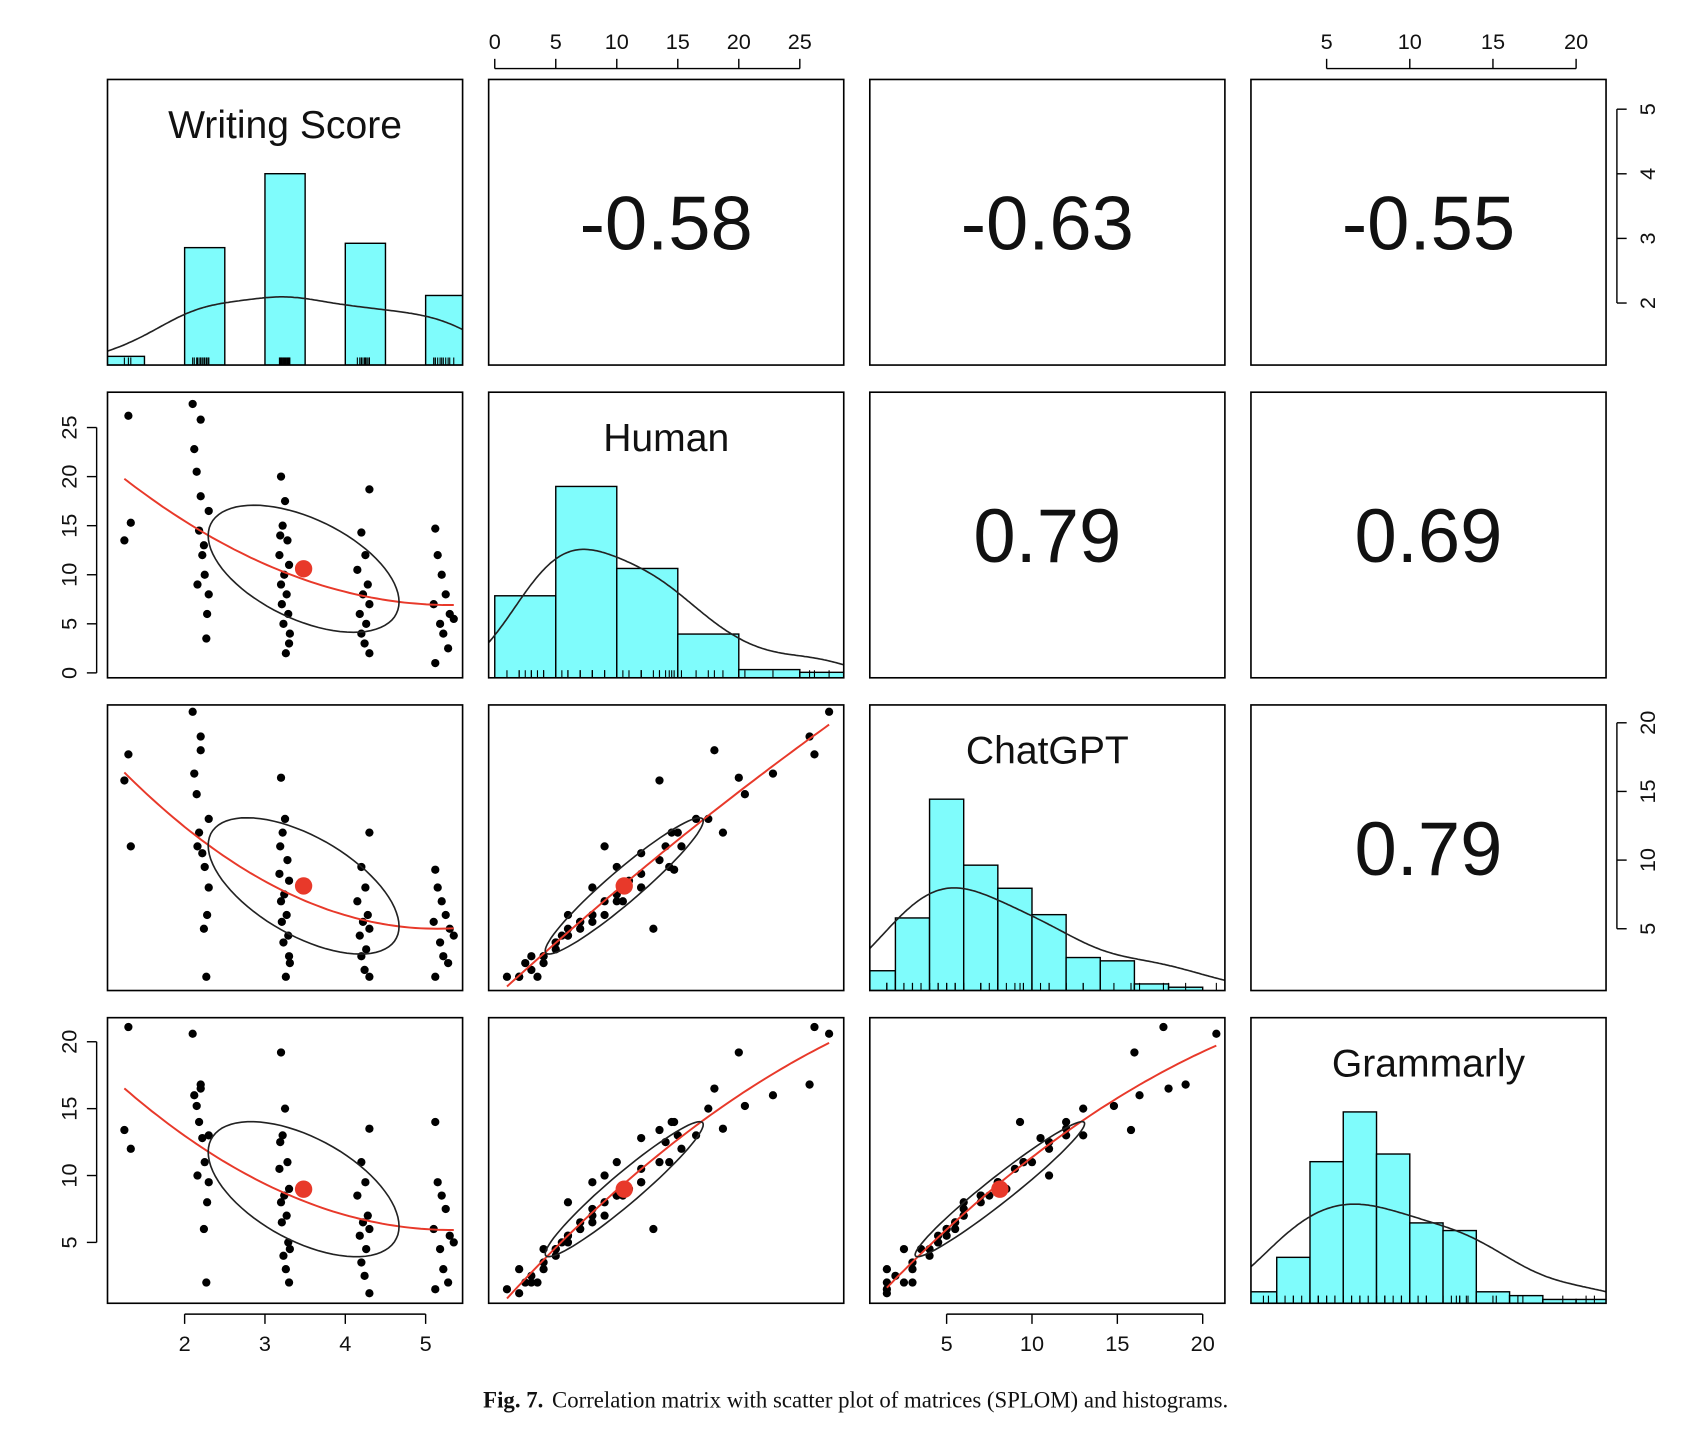 This screenshot has width=1694, height=1429. Describe the element at coordinates (1047, 860) in the screenshot. I see `panel: ChatGPT` at that location.